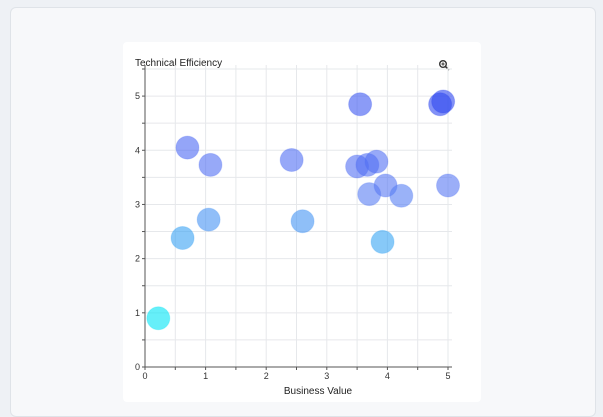  I want to click on x-tick-label: 5, so click(447, 376).